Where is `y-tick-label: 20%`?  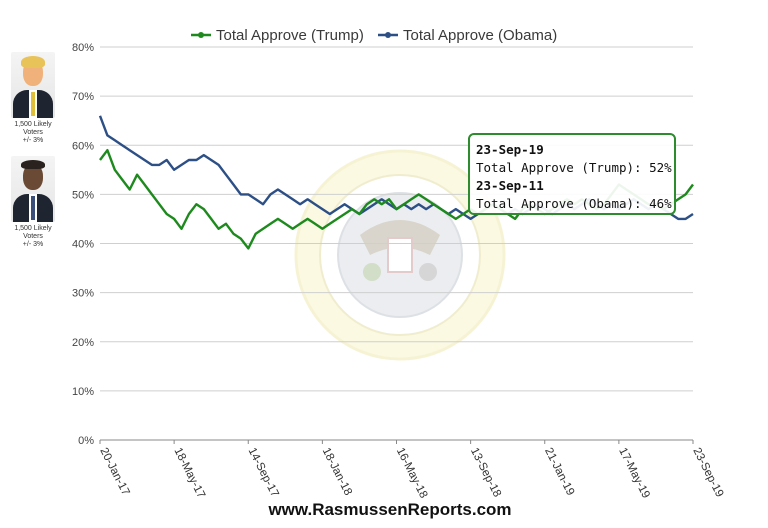
y-tick-label: 20% is located at coordinates (83, 343).